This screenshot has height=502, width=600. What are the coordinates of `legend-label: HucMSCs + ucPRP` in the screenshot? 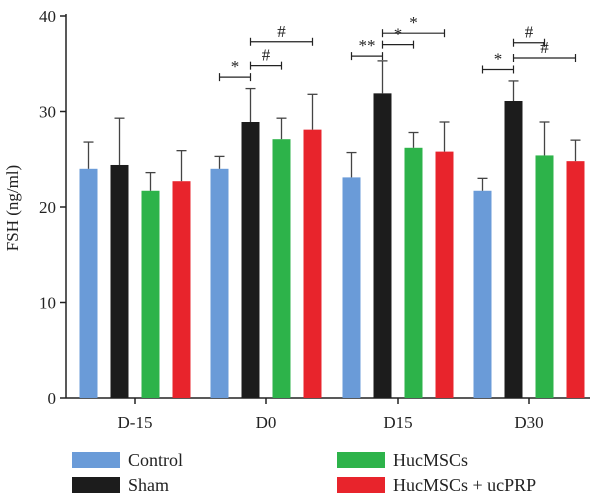 It's located at (464, 485).